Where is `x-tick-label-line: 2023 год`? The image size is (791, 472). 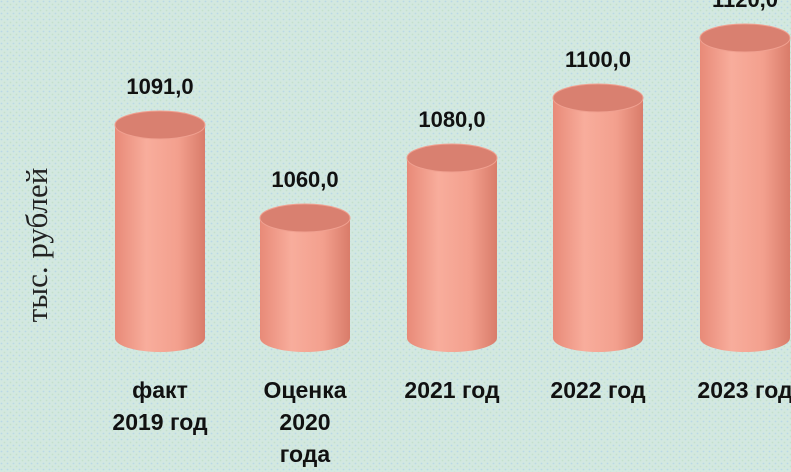
x-tick-label-line: 2023 год is located at coordinates (744, 390).